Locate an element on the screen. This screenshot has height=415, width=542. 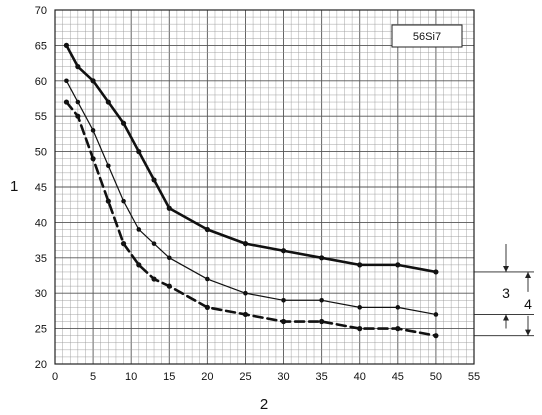
y-tick-label: 45 is located at coordinates (41, 188).